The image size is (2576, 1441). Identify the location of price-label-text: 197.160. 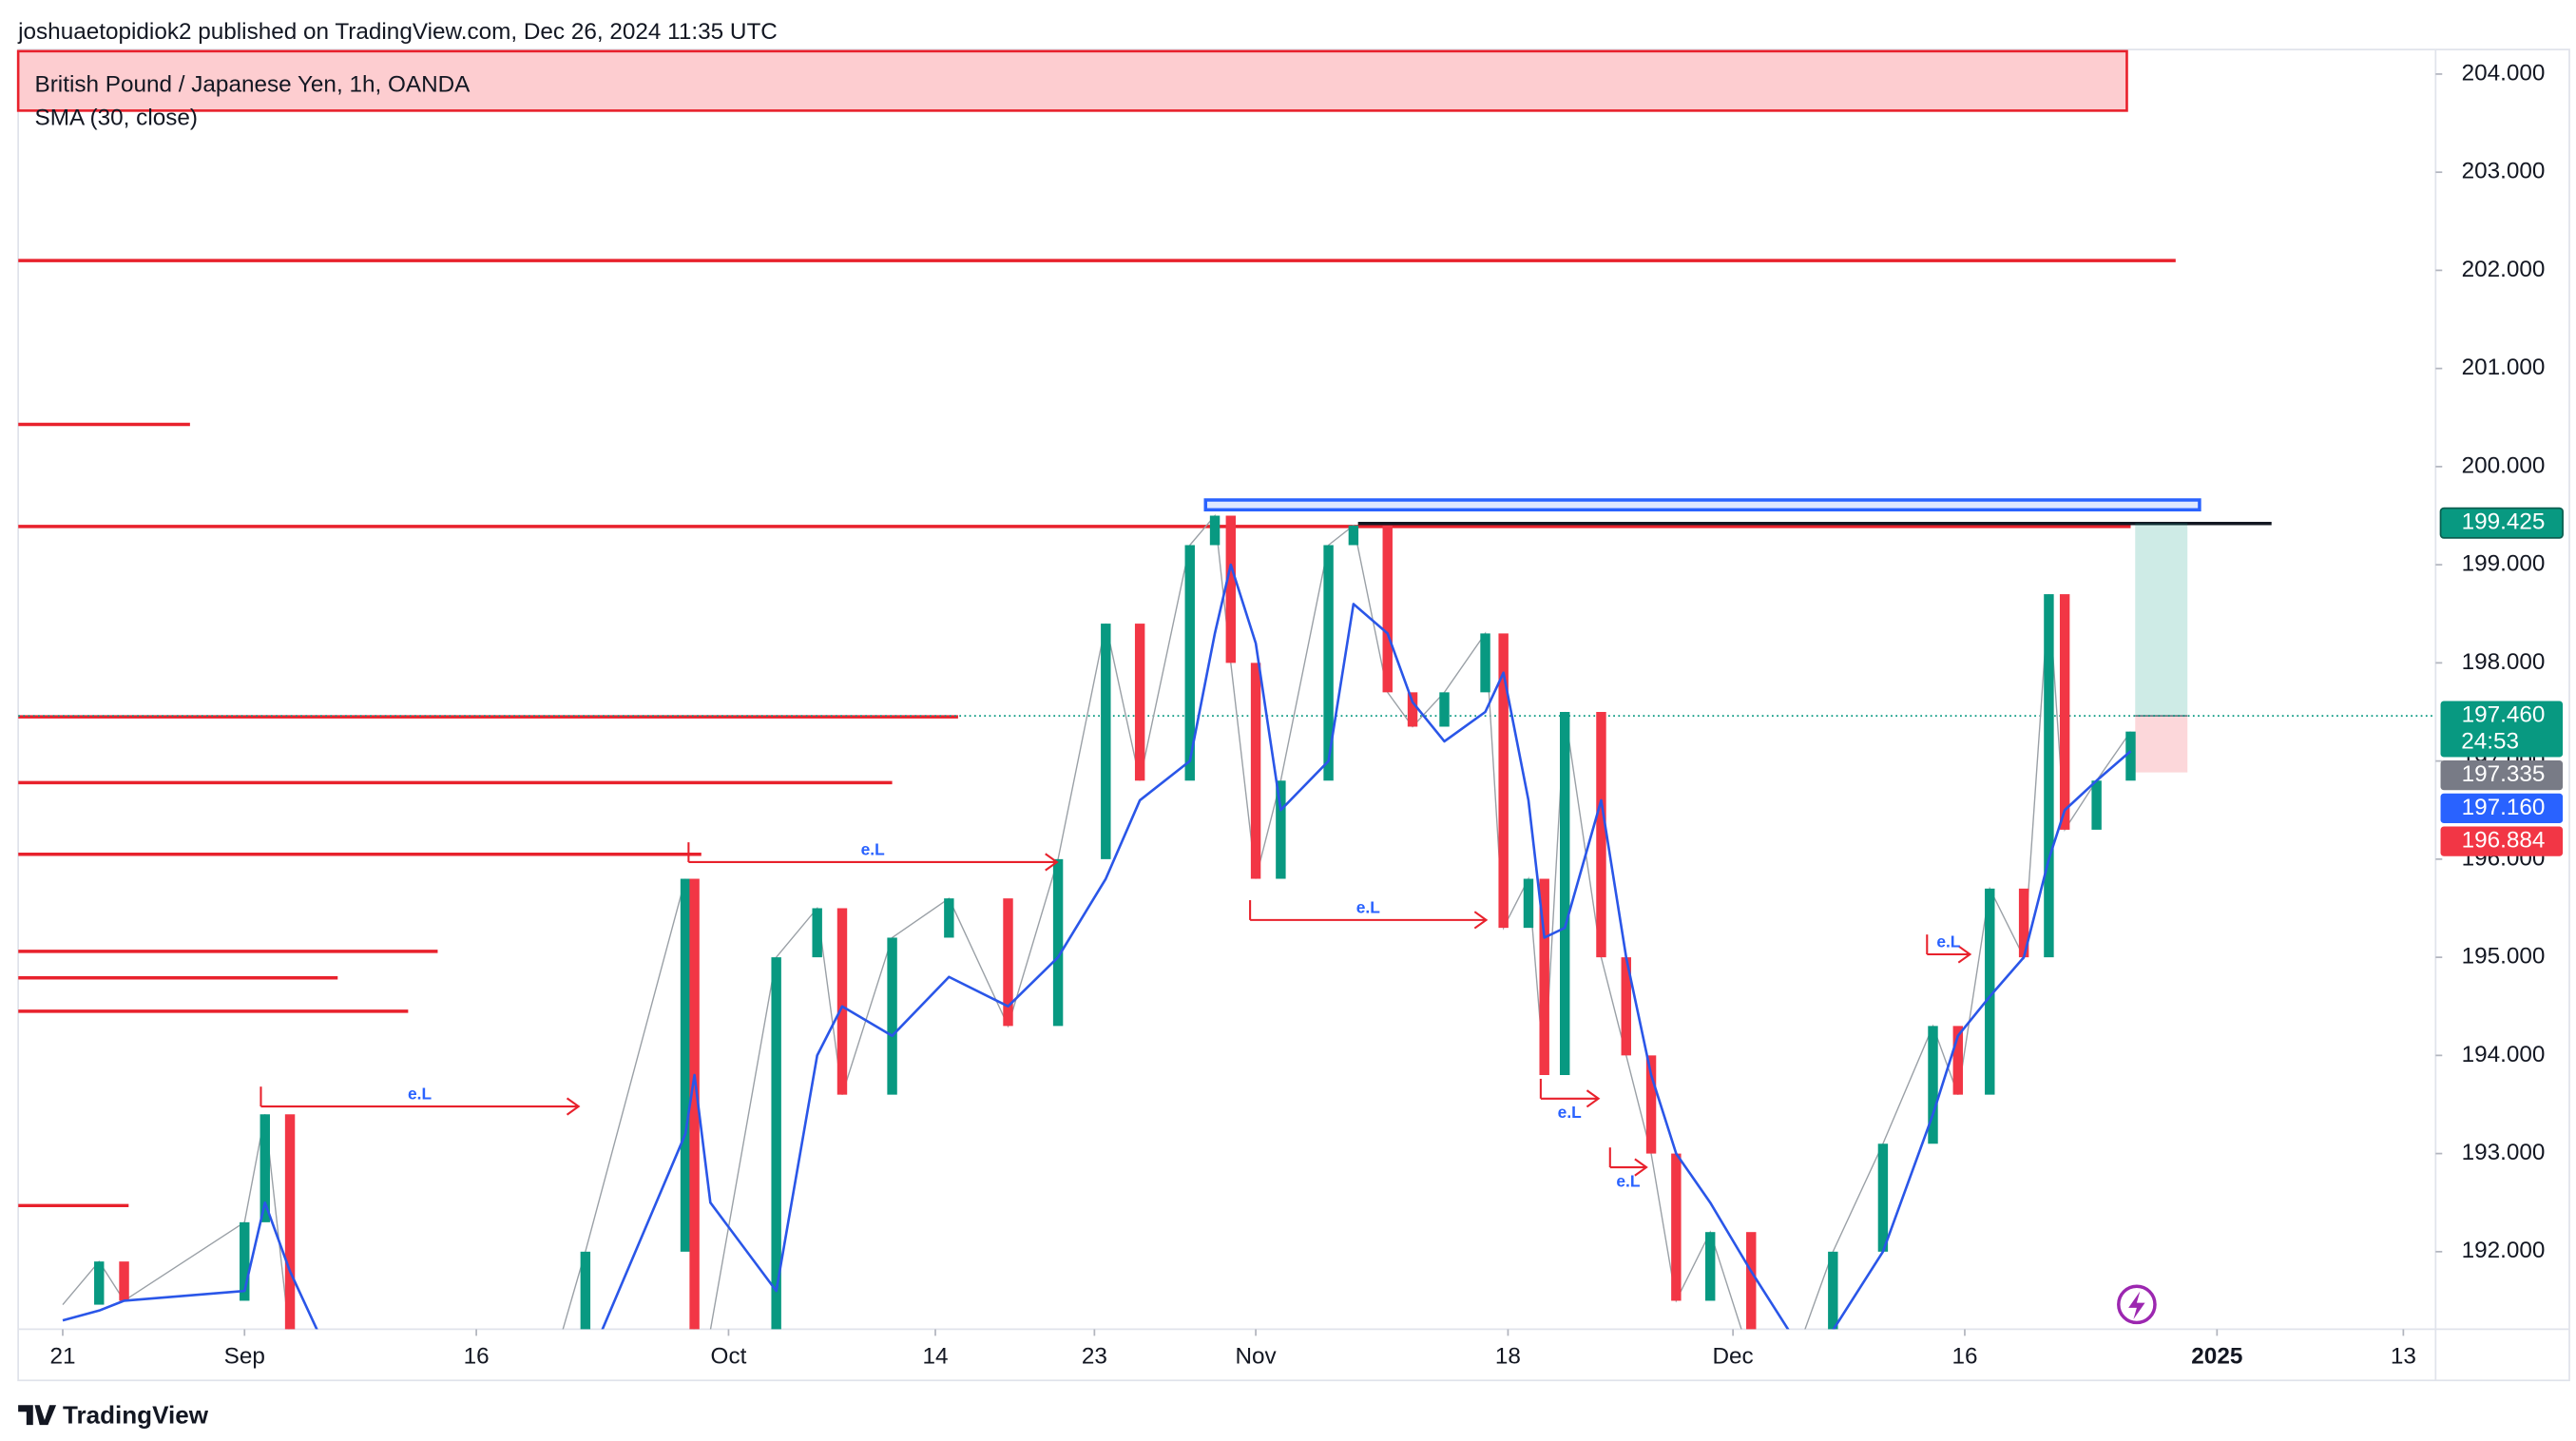
(2504, 807).